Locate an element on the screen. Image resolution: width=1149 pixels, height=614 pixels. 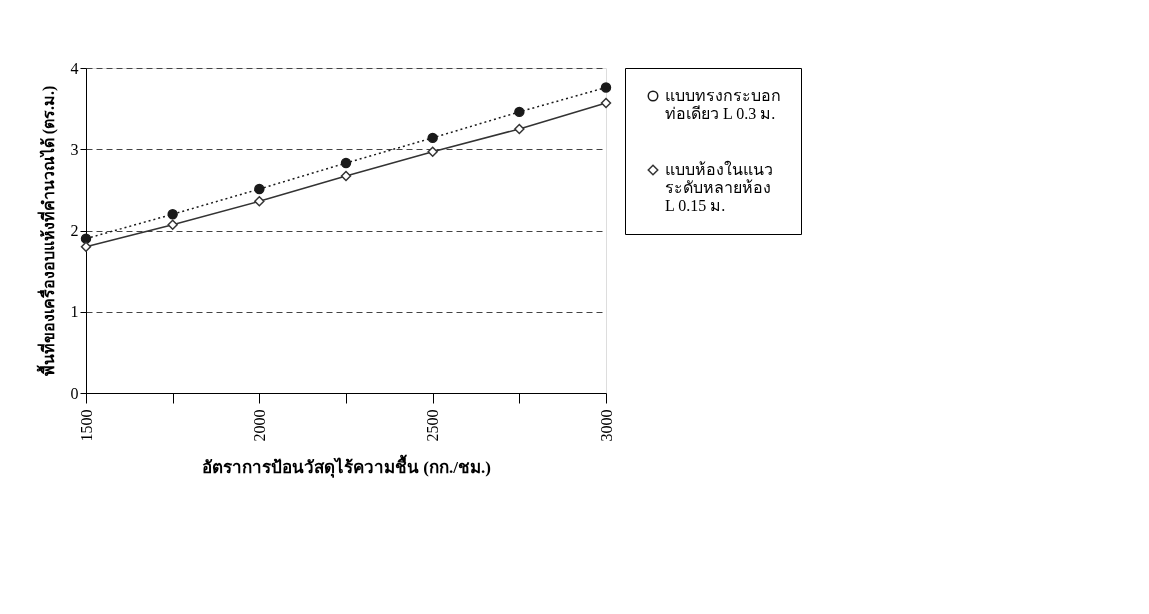
x-axis-title: อัตราการป้อนวัสดุไร้ความชื้น (กก./ชม.) is located at coordinates (346, 465).